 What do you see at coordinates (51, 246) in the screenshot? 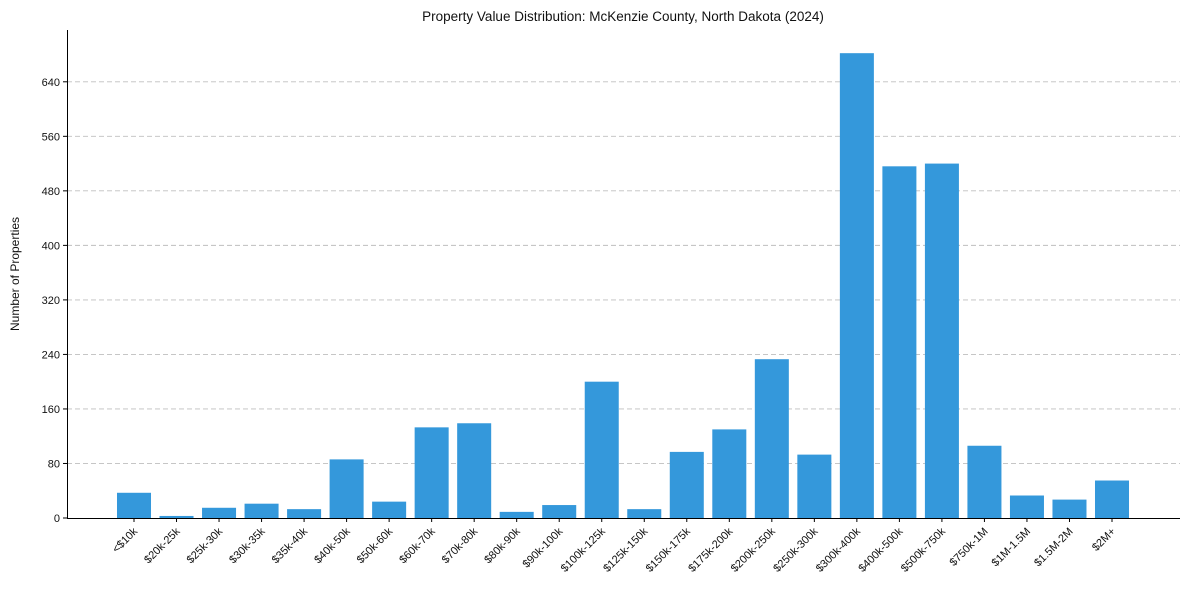
I see `y-tick-label: 400` at bounding box center [51, 246].